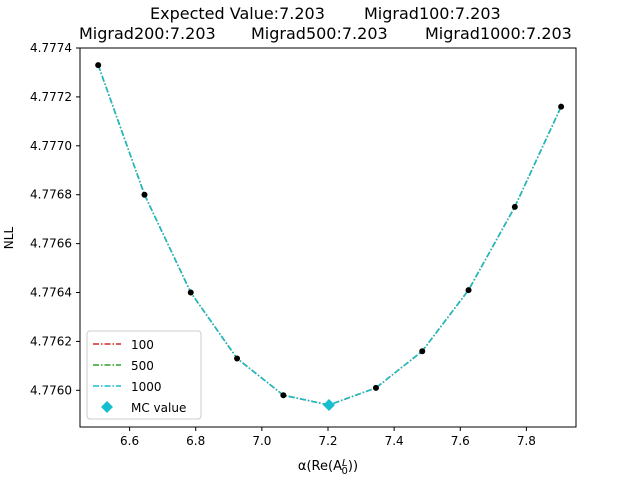 The width and height of the screenshot is (640, 480). I want to click on x-tick-label: 7.2, so click(327, 441).